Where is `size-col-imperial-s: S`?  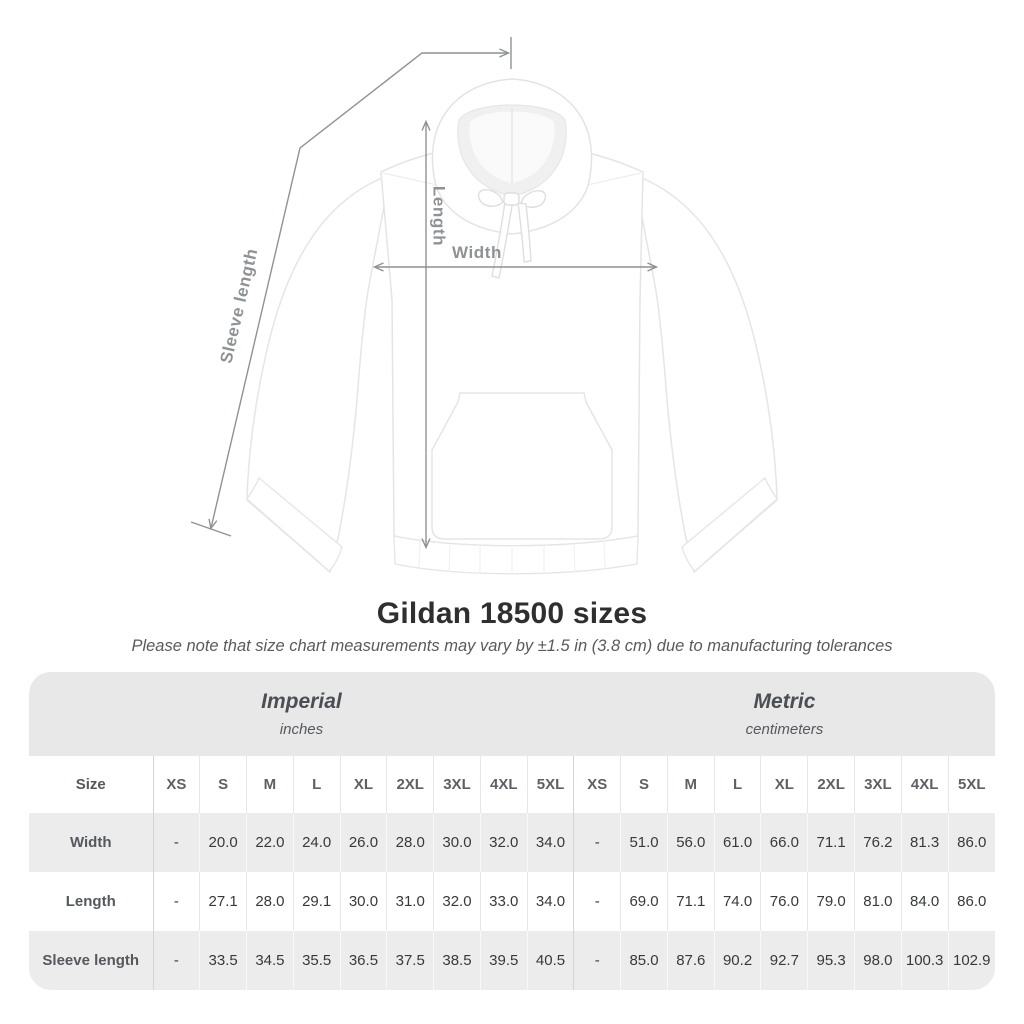
size-col-imperial-s: S is located at coordinates (223, 784).